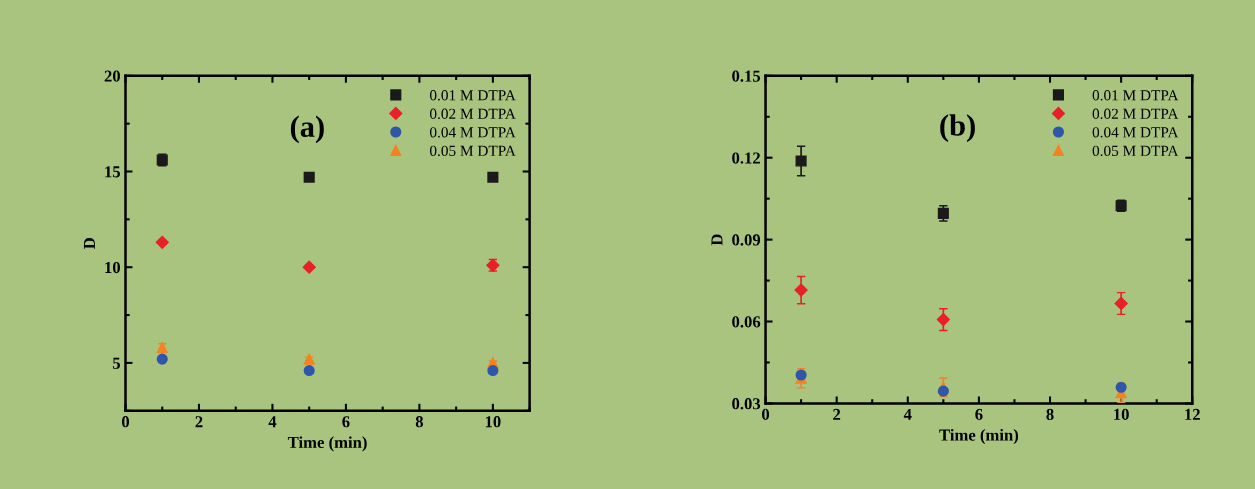 Image resolution: width=1255 pixels, height=489 pixels. Describe the element at coordinates (957, 128) in the screenshot. I see `text: (b)` at that location.